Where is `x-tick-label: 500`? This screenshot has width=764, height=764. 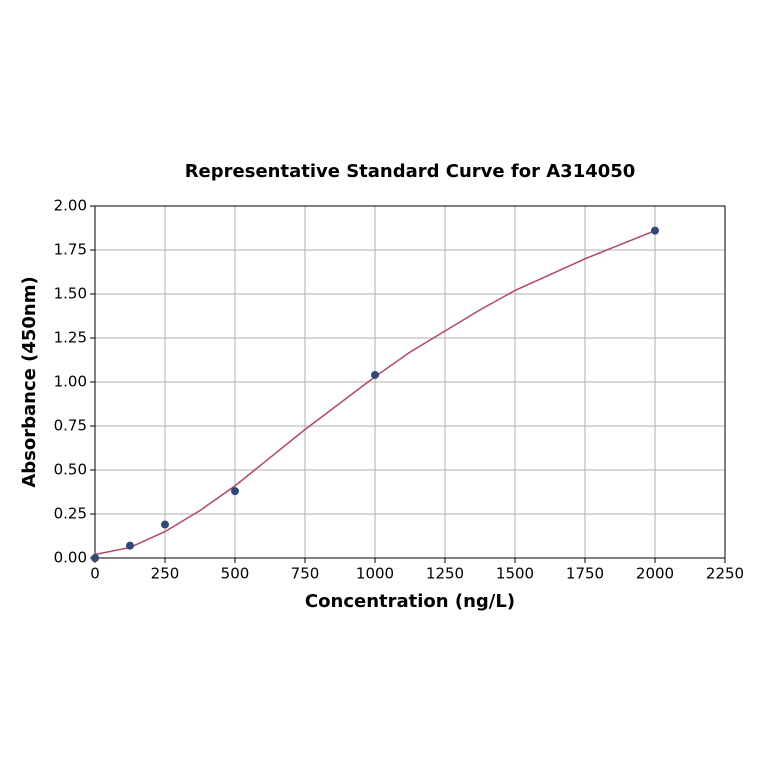 x-tick-label: 500 is located at coordinates (235, 574).